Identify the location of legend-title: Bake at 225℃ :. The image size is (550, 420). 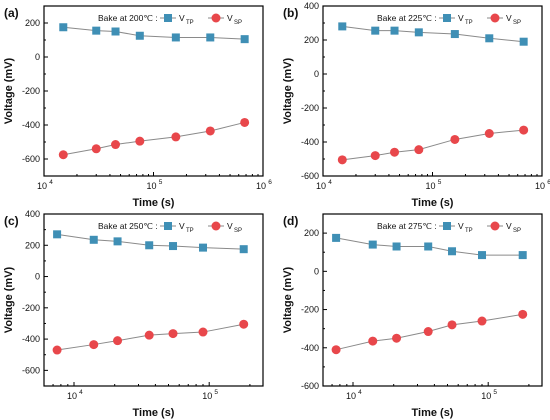
(407, 18).